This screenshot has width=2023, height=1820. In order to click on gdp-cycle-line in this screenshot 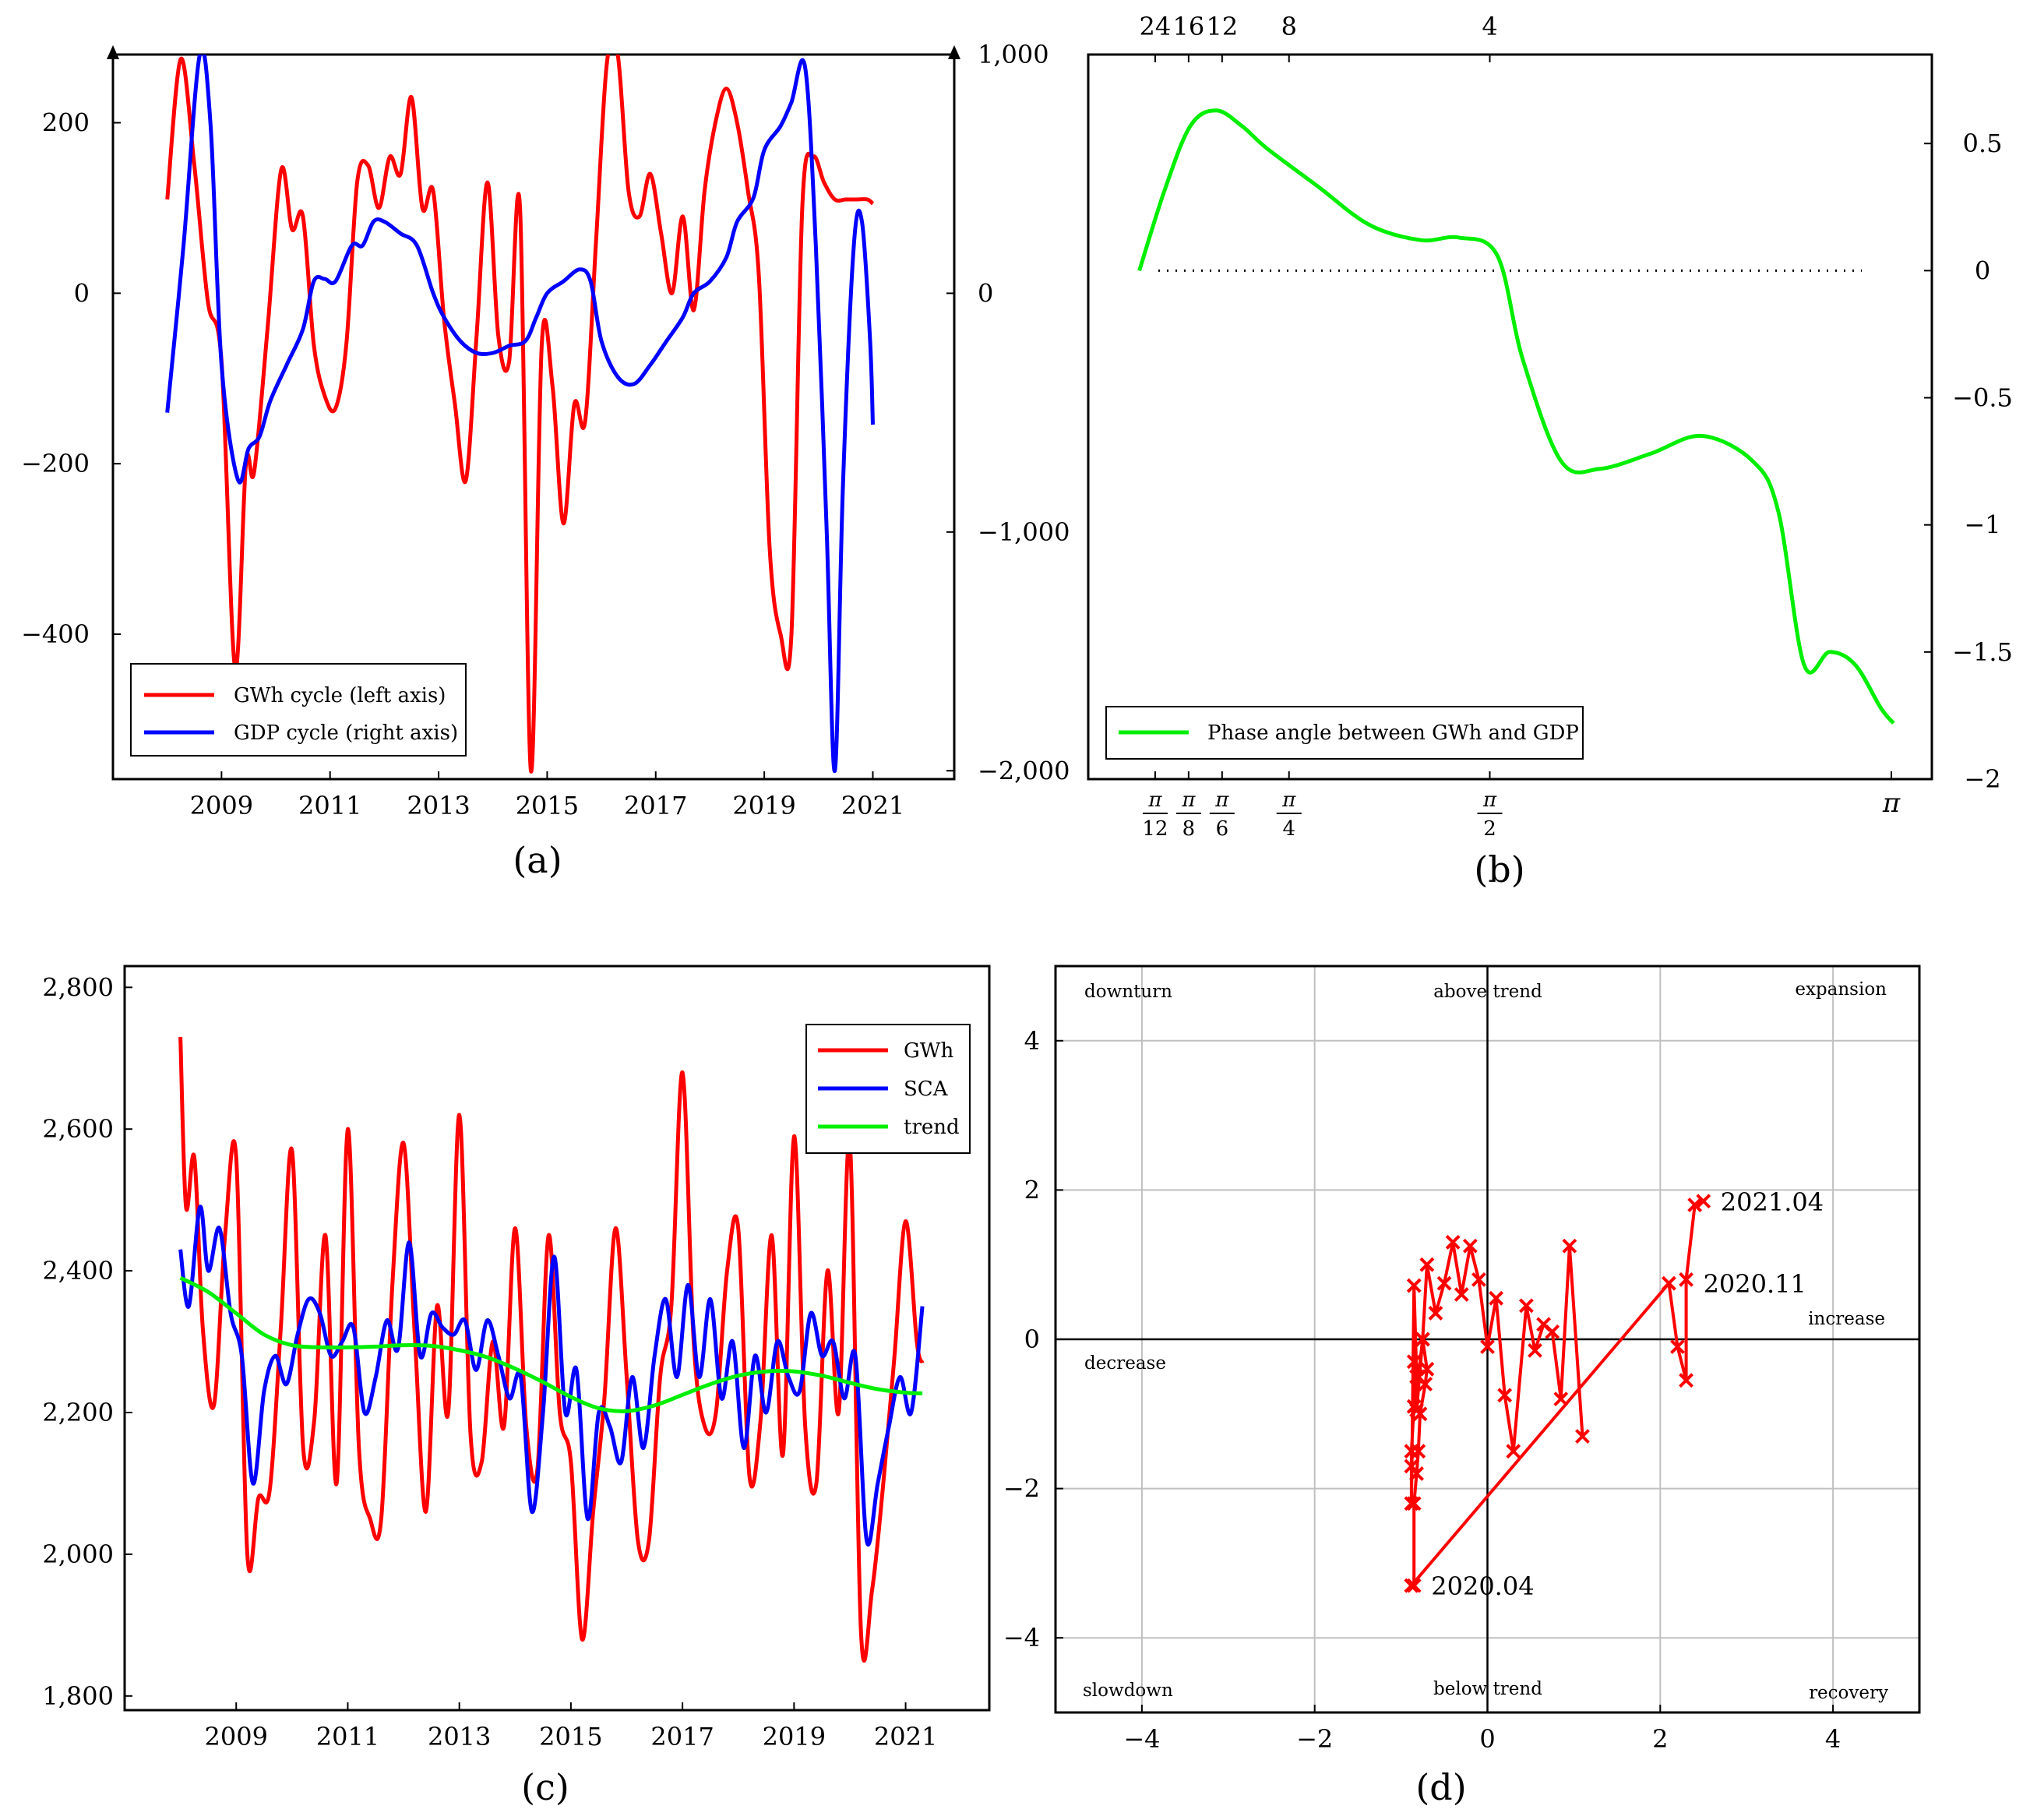, I will do `click(520, 414)`.